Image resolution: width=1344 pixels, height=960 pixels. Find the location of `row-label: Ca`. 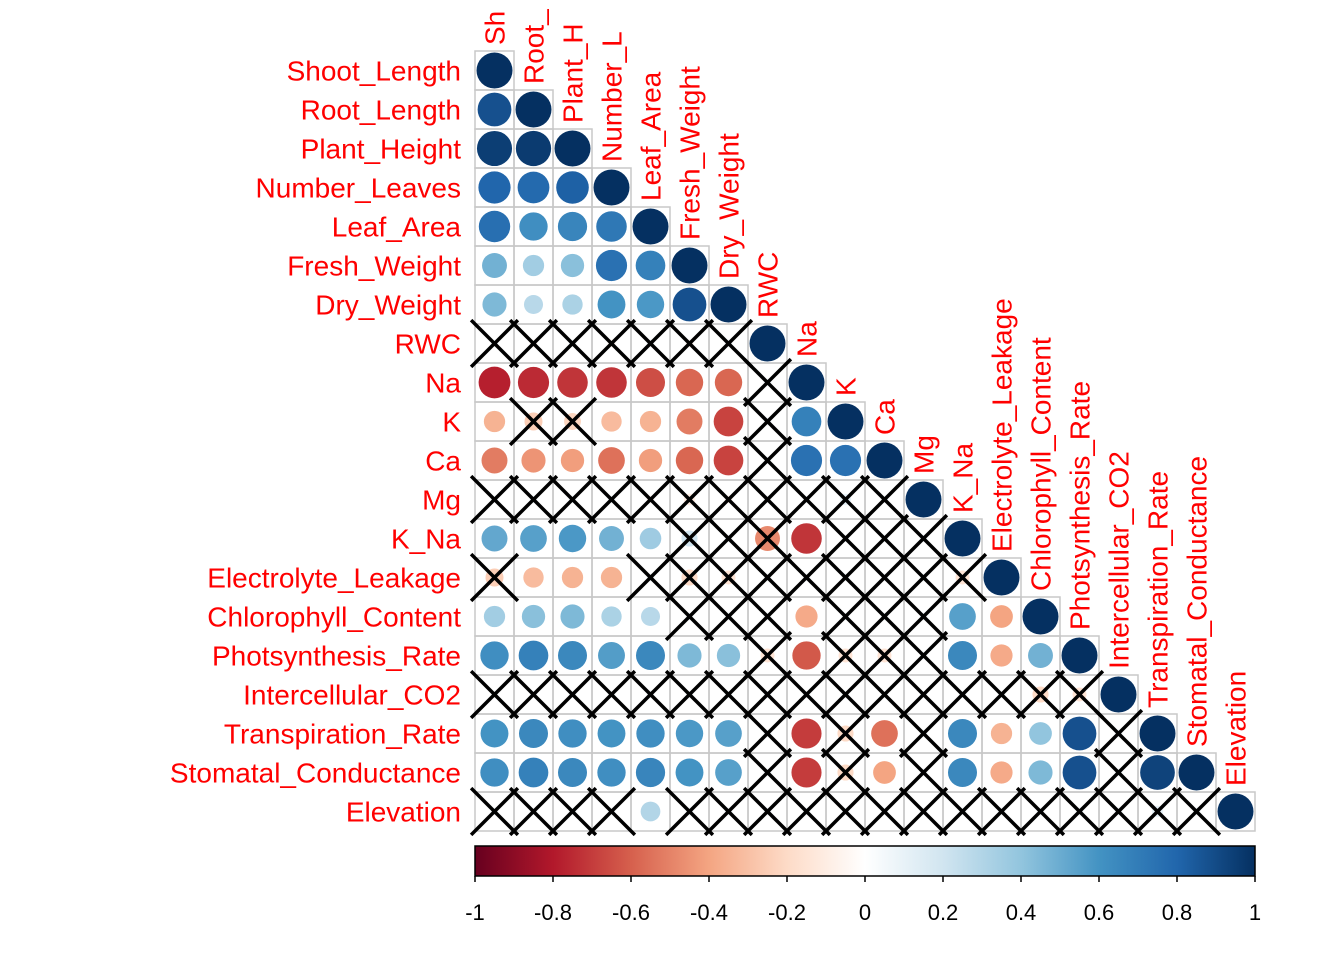

row-label: Ca is located at coordinates (443, 461).